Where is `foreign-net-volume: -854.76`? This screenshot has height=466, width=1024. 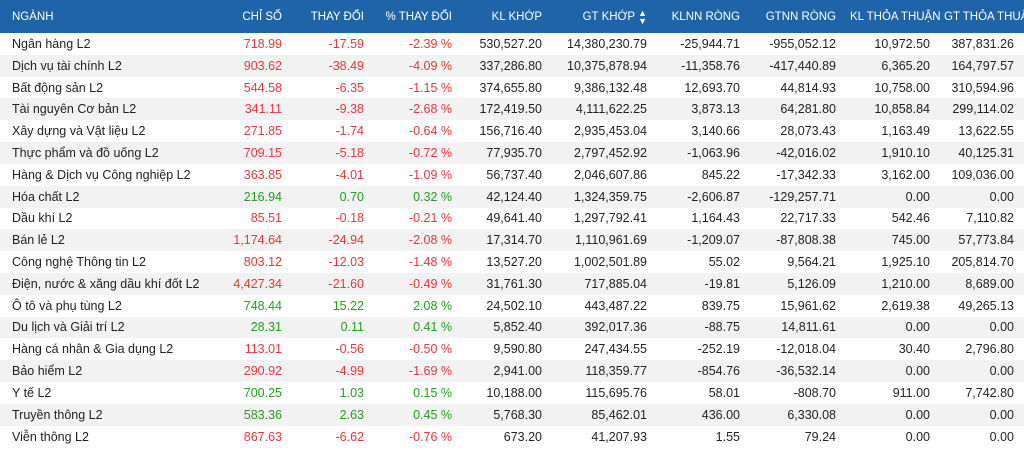 foreign-net-volume: -854.76 is located at coordinates (718, 371).